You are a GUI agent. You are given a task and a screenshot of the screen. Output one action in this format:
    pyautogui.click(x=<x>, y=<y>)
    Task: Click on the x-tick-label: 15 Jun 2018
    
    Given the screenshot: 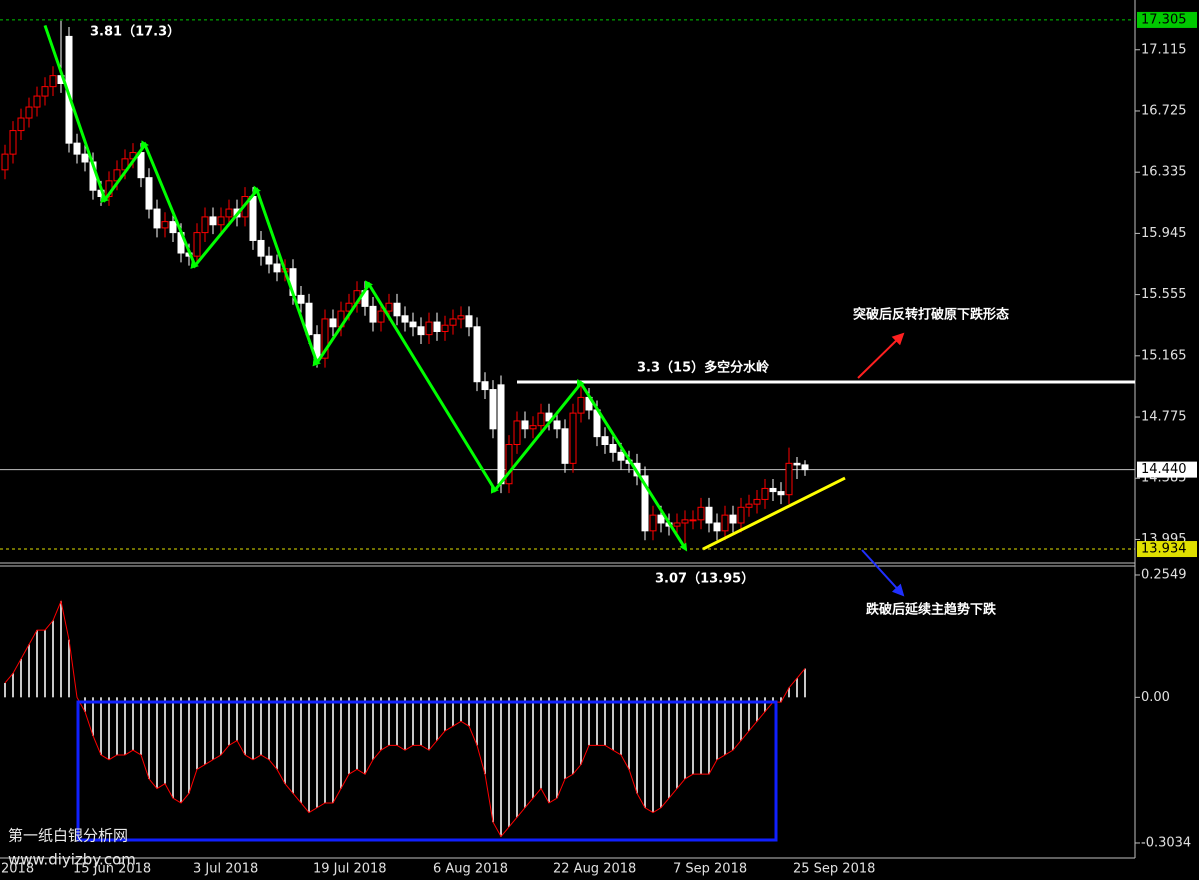 What is the action you would take?
    pyautogui.click(x=112, y=869)
    